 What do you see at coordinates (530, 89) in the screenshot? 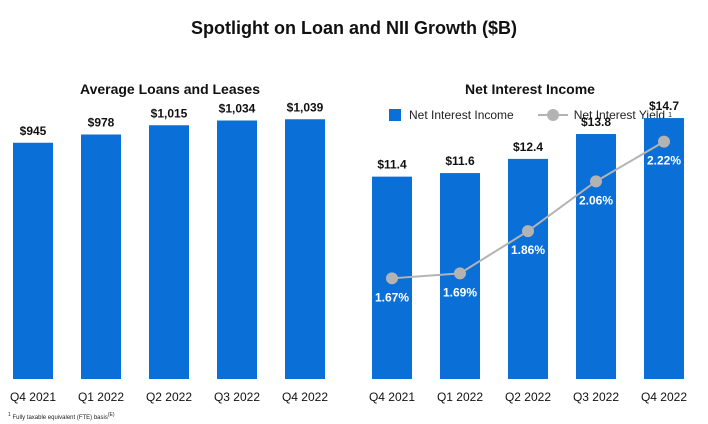
I see `nii-chart-title: Net Interest Income` at bounding box center [530, 89].